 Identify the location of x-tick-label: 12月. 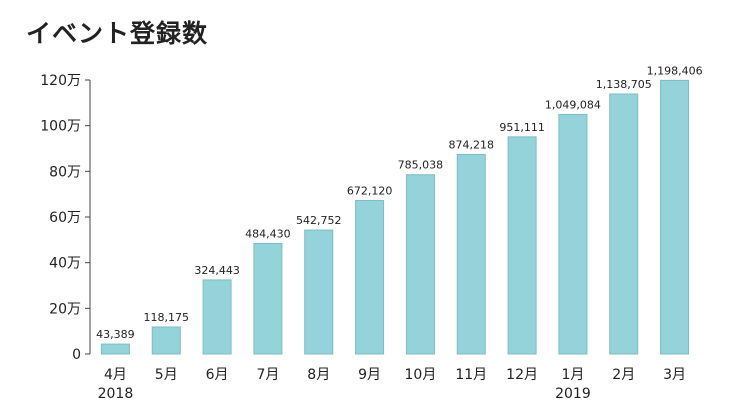
(522, 375).